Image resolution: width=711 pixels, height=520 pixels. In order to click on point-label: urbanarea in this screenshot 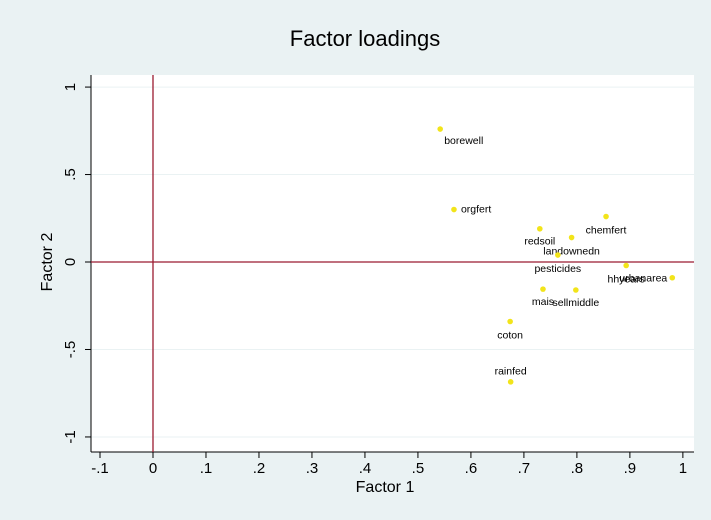, I will do `click(643, 279)`.